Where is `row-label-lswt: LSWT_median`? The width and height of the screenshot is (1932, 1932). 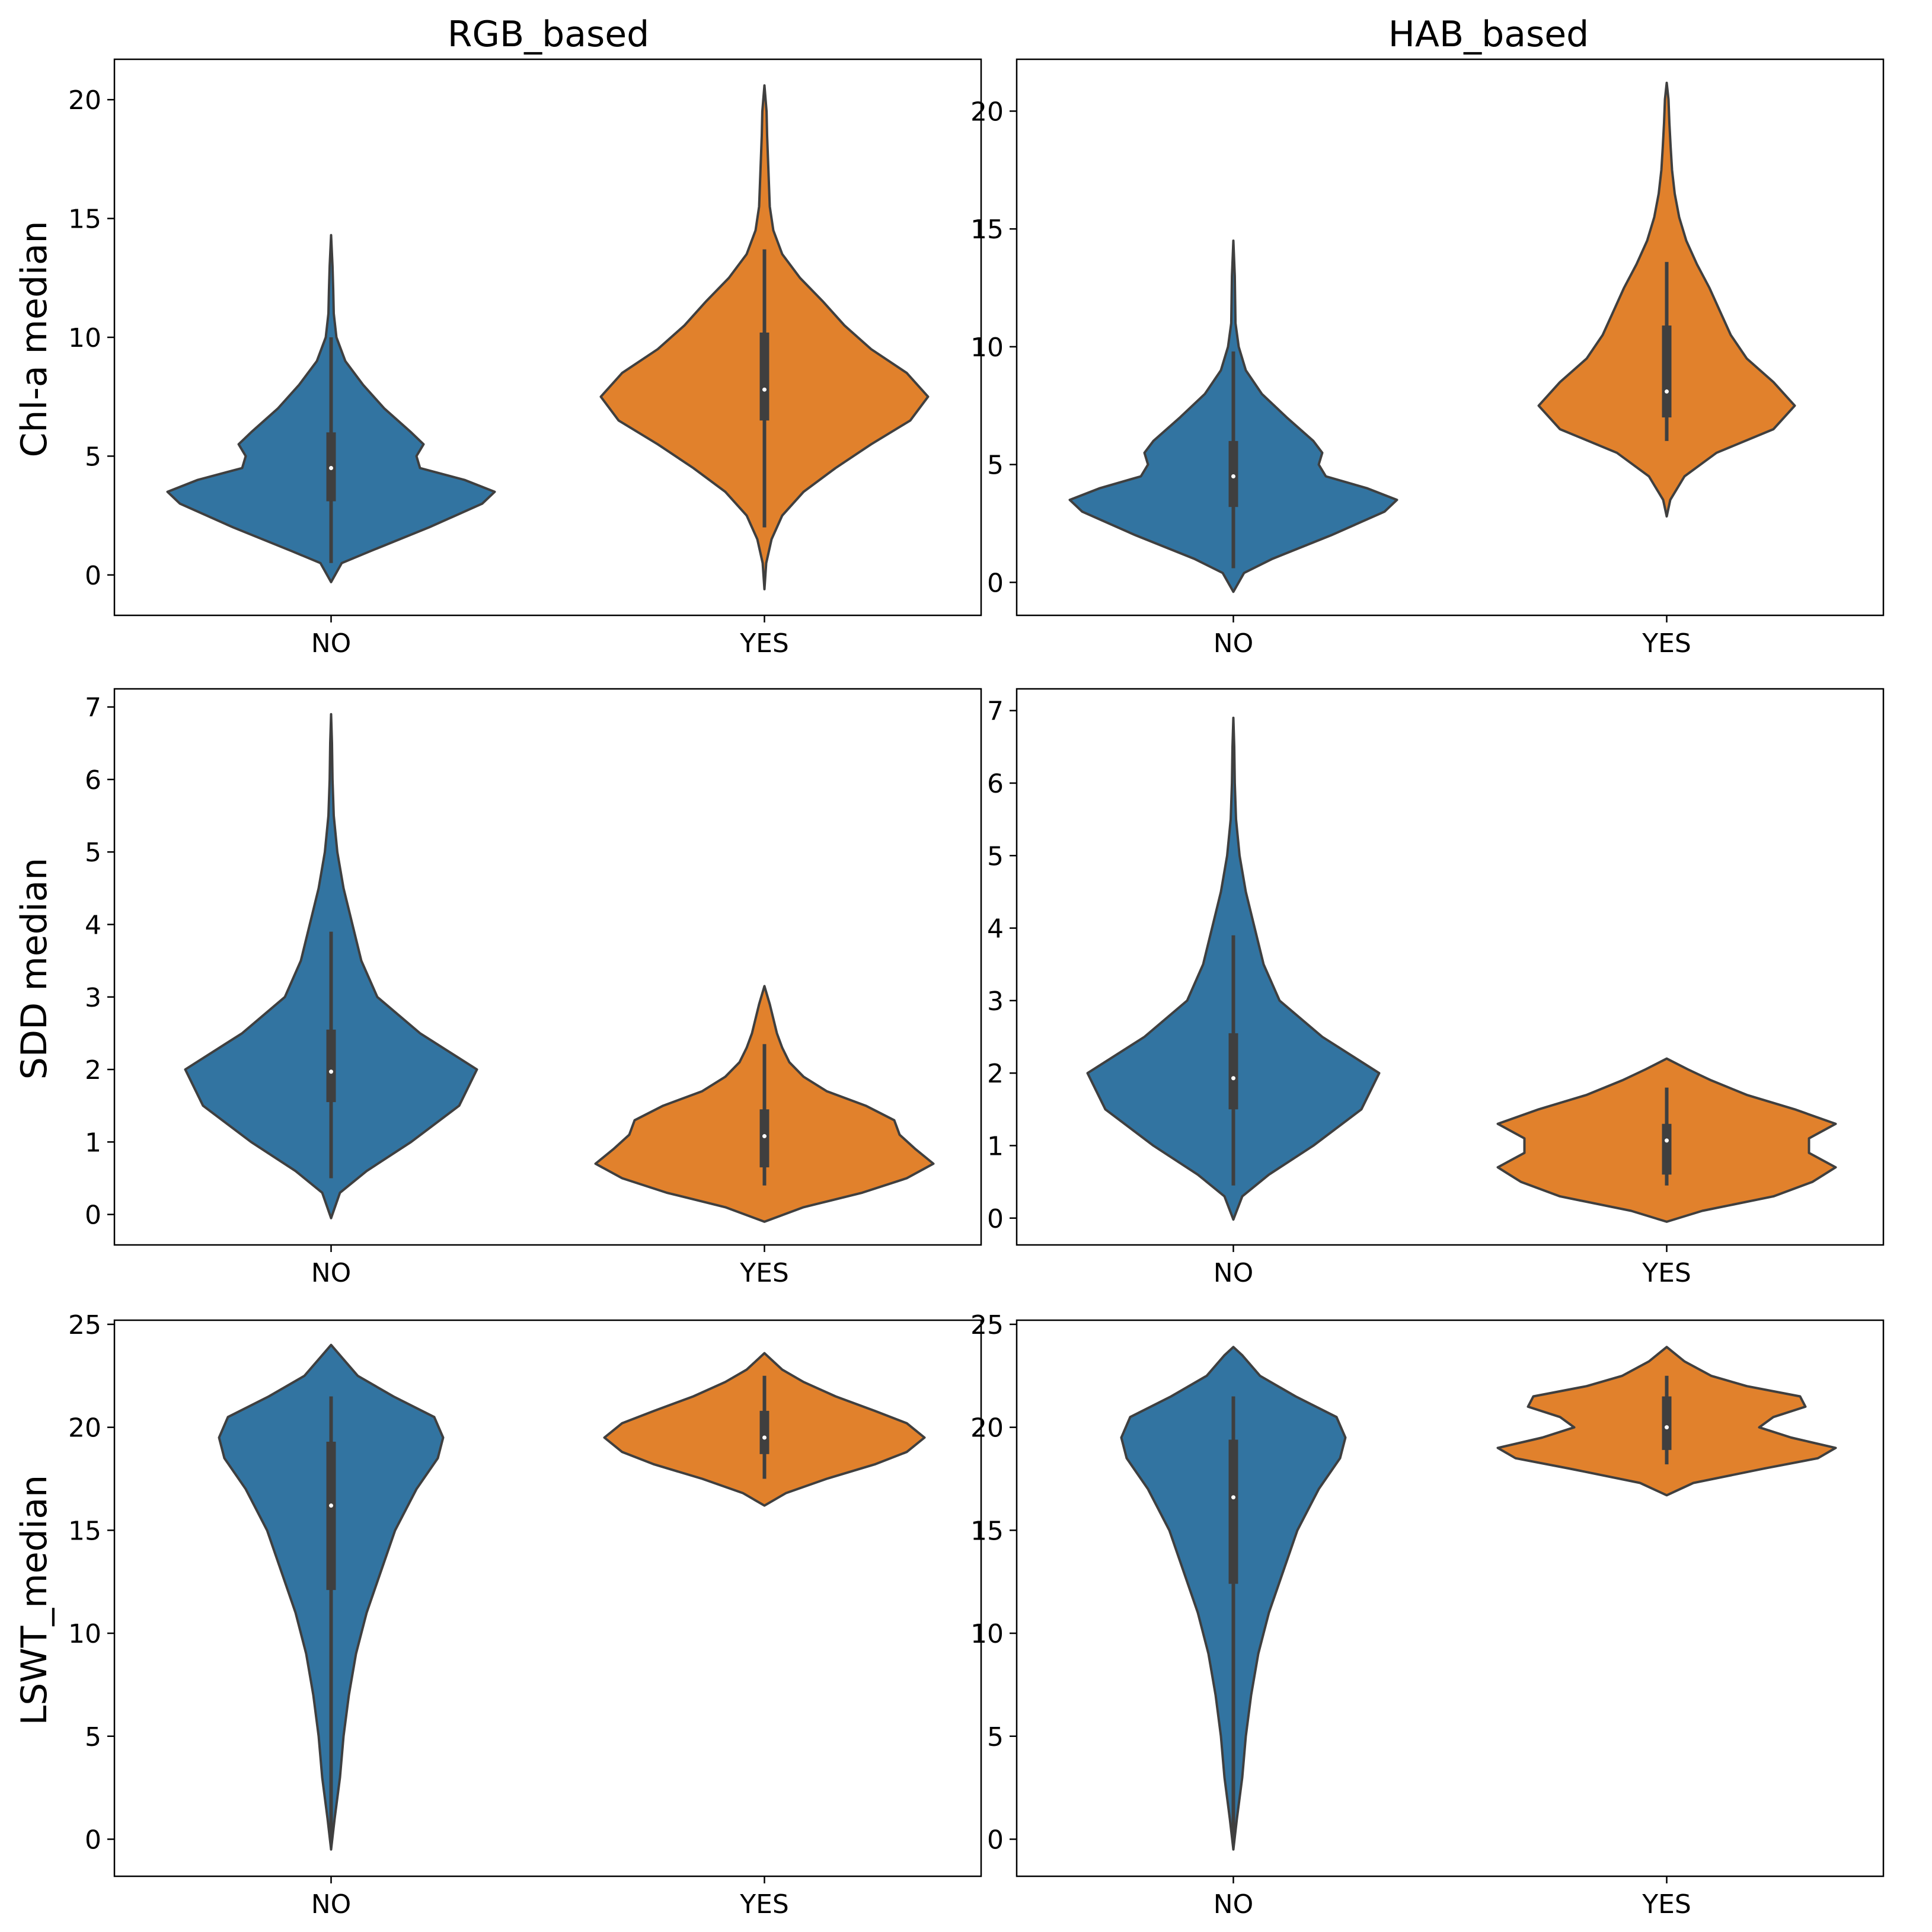
row-label-lswt: LSWT_median is located at coordinates (34, 1600).